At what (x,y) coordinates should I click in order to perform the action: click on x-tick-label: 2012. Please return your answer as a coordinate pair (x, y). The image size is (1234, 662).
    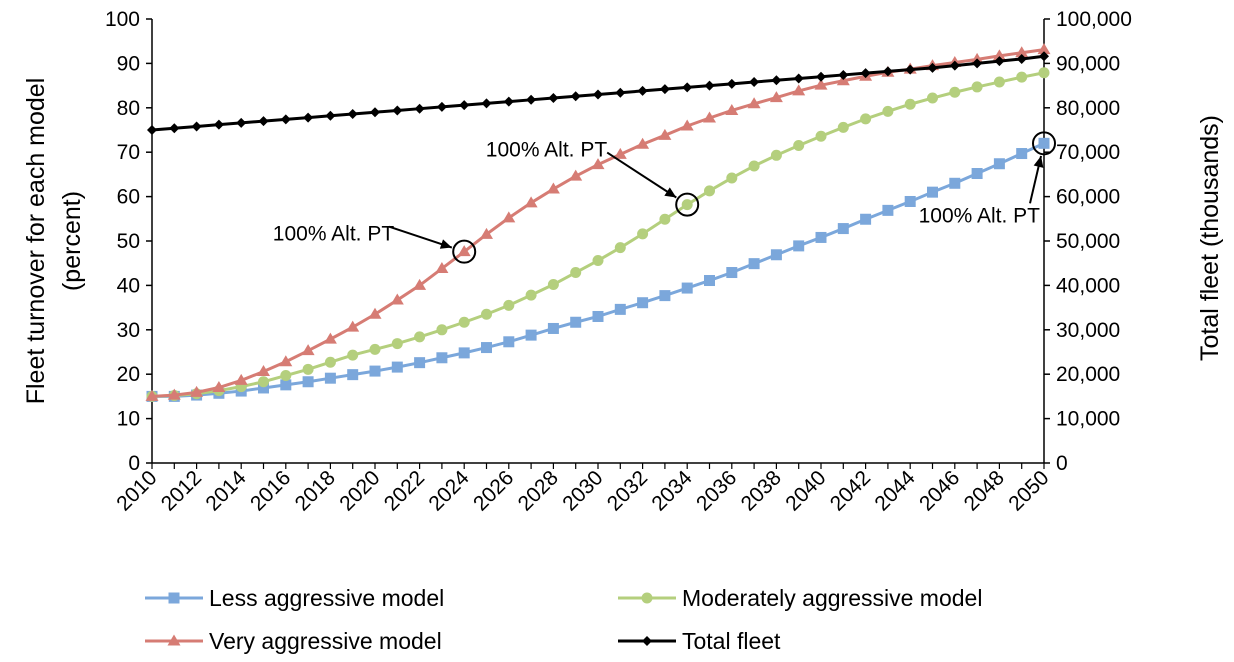
    Looking at the image, I should click on (181, 490).